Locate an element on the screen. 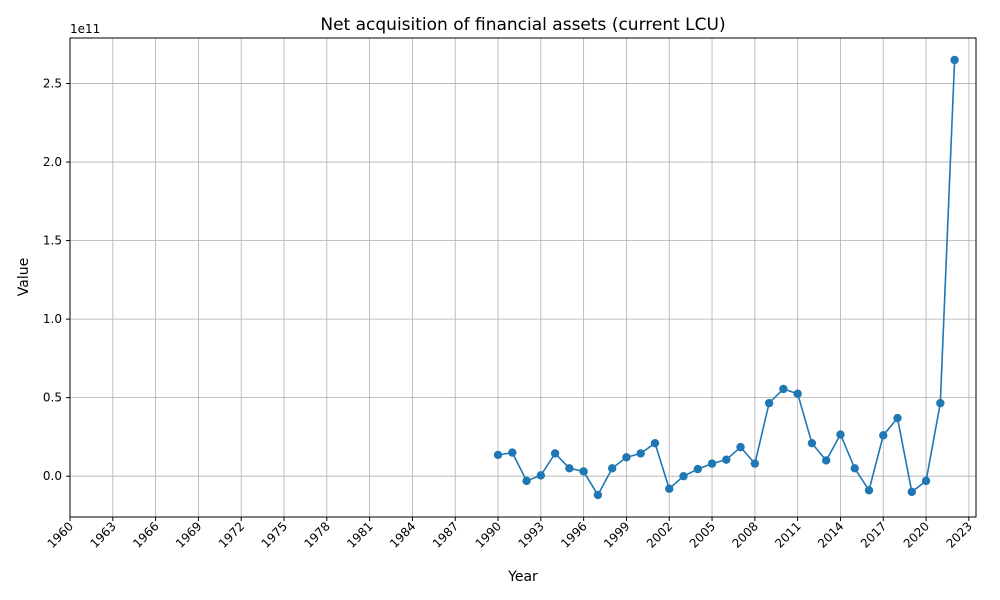 Image resolution: width=1000 pixels, height=600 pixels. x-tick-label: 2005 is located at coordinates (702, 534).